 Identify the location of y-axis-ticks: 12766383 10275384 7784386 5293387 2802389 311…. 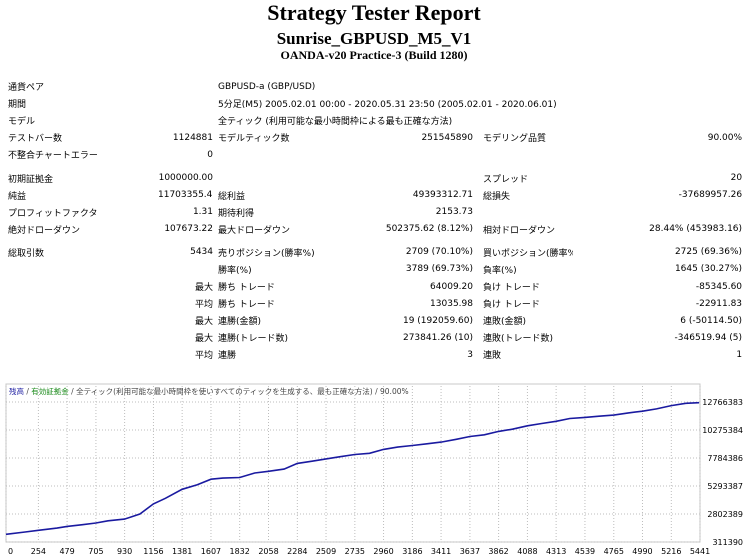
(722, 472).